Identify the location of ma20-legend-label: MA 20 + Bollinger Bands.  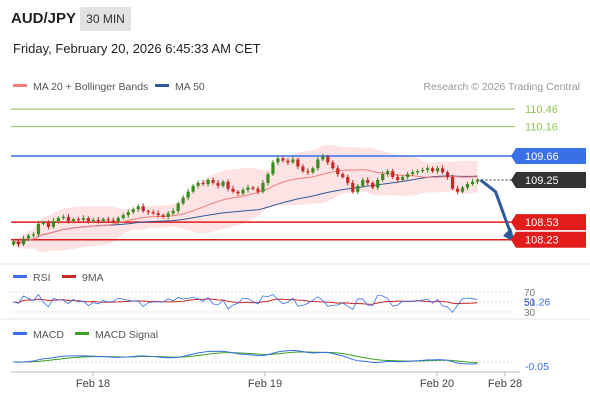
(90, 87).